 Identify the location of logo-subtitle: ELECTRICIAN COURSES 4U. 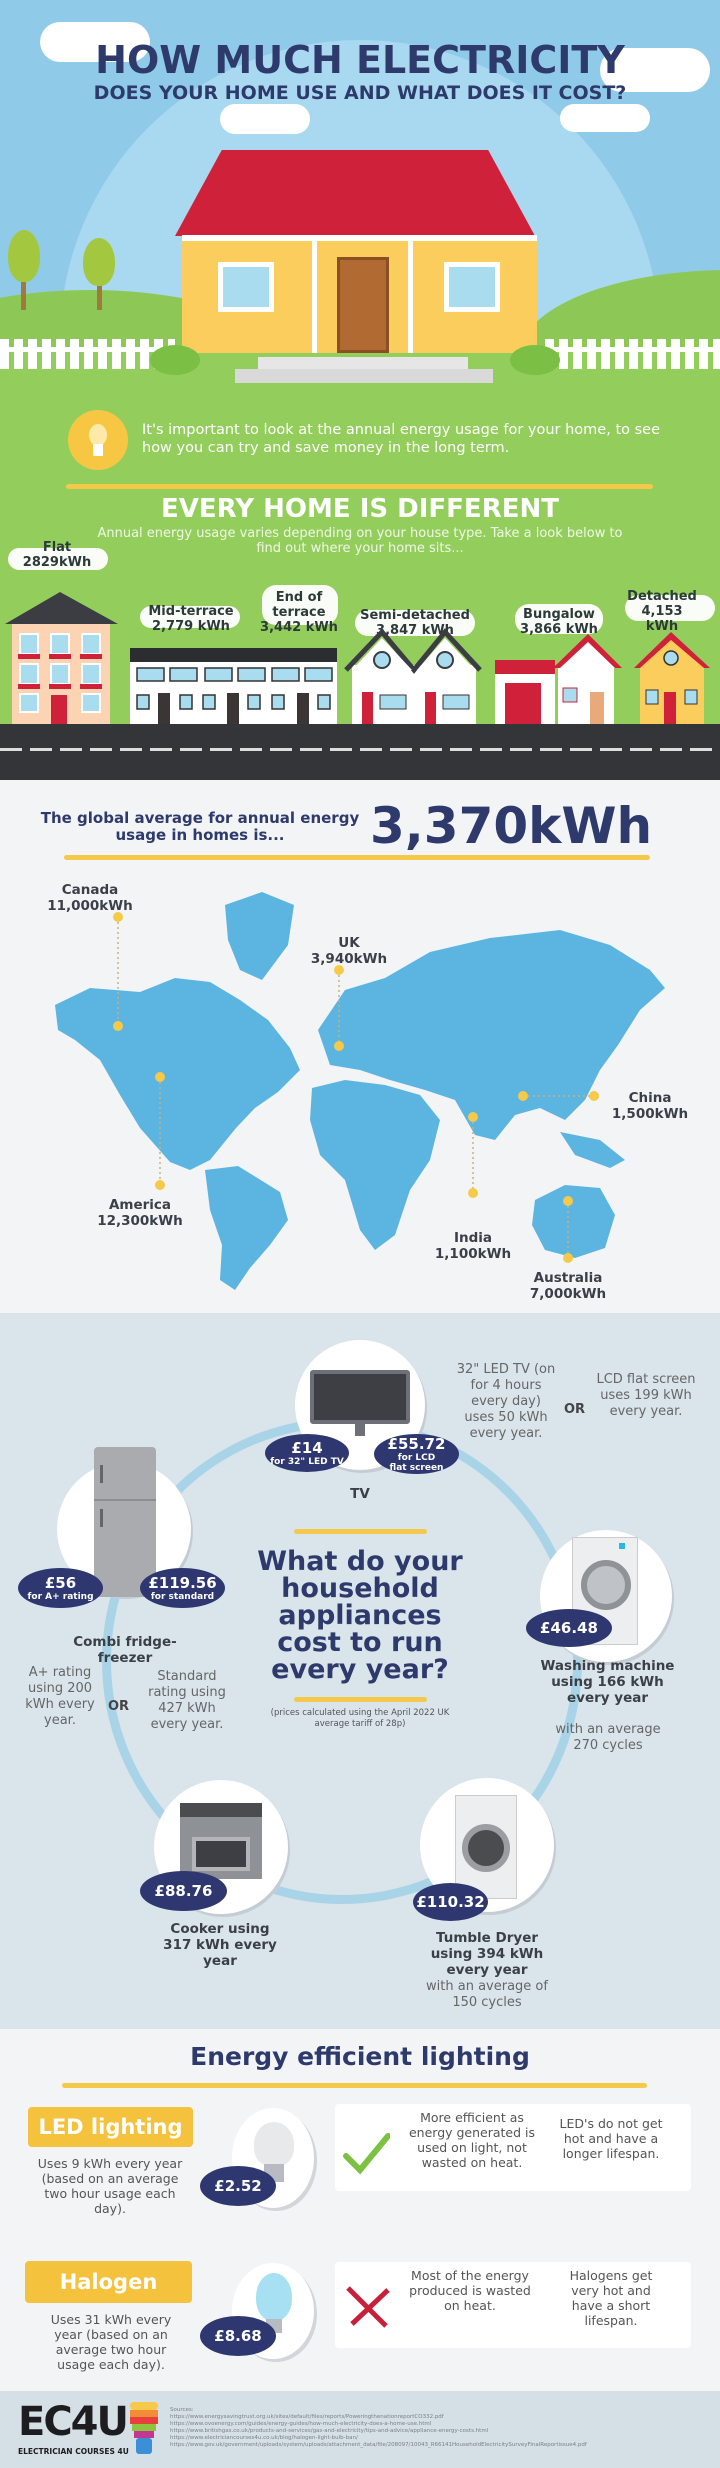
(73, 2451).